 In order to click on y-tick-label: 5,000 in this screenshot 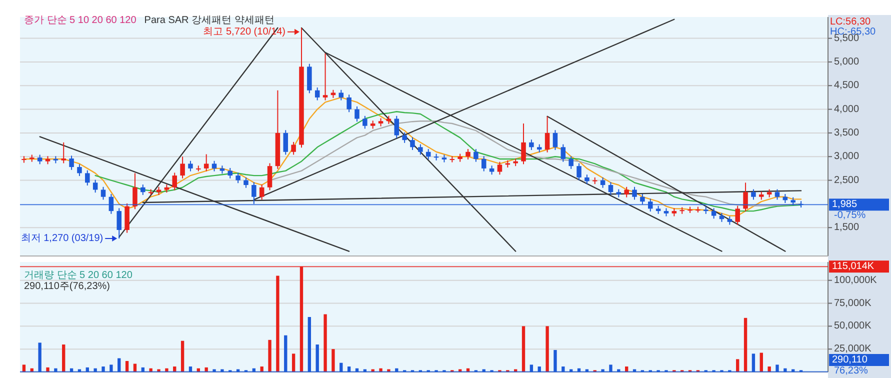, I will do `click(847, 62)`.